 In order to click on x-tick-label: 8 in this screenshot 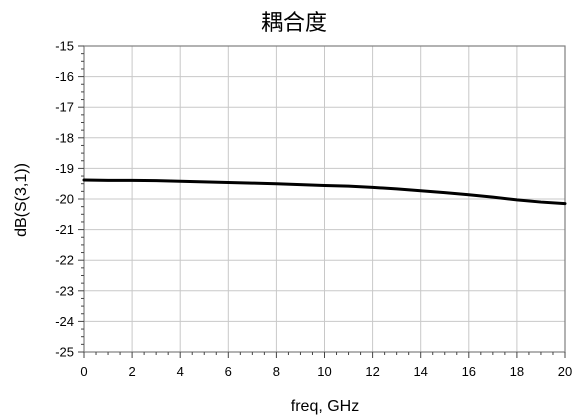, I will do `click(276, 371)`.